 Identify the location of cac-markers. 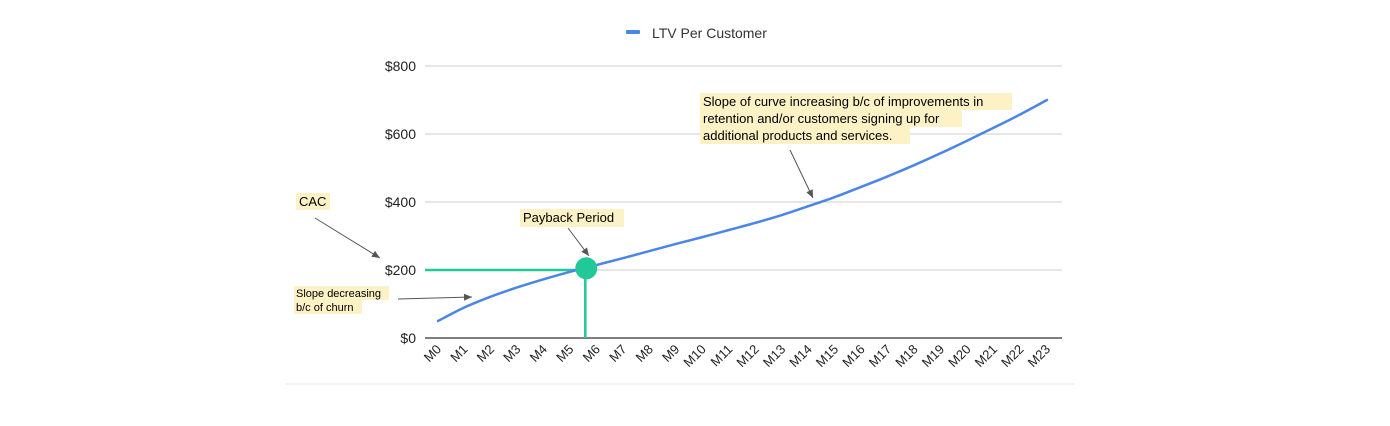
(506, 303).